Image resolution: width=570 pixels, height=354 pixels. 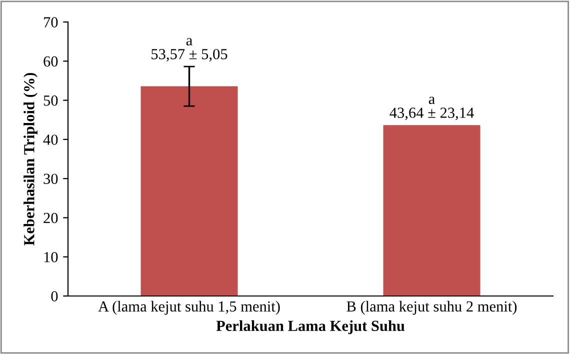 What do you see at coordinates (31, 159) in the screenshot?
I see `y-axis-title: Keberhasilan Triploid (%)` at bounding box center [31, 159].